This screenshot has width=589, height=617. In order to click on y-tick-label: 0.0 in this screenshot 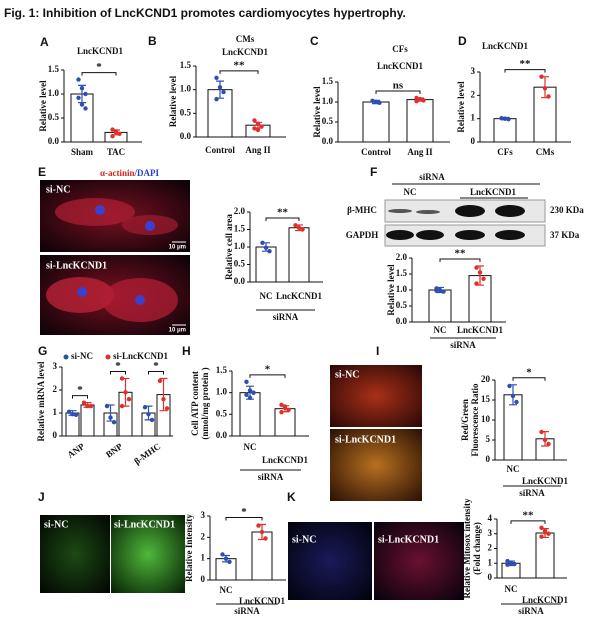, I will do `click(186, 136)`.